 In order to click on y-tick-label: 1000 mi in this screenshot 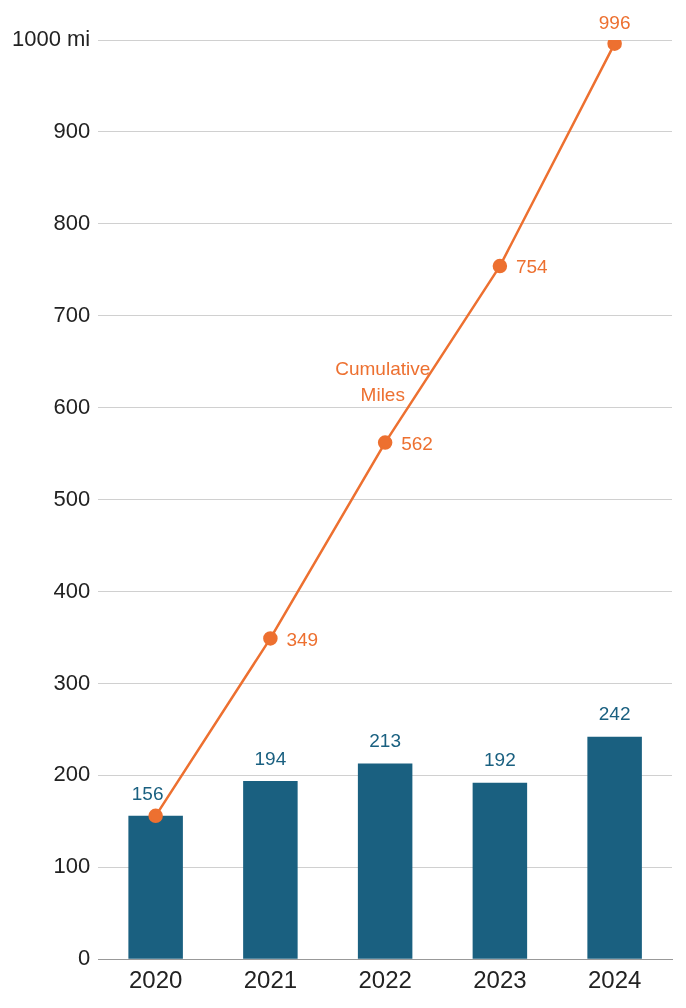, I will do `click(51, 39)`.